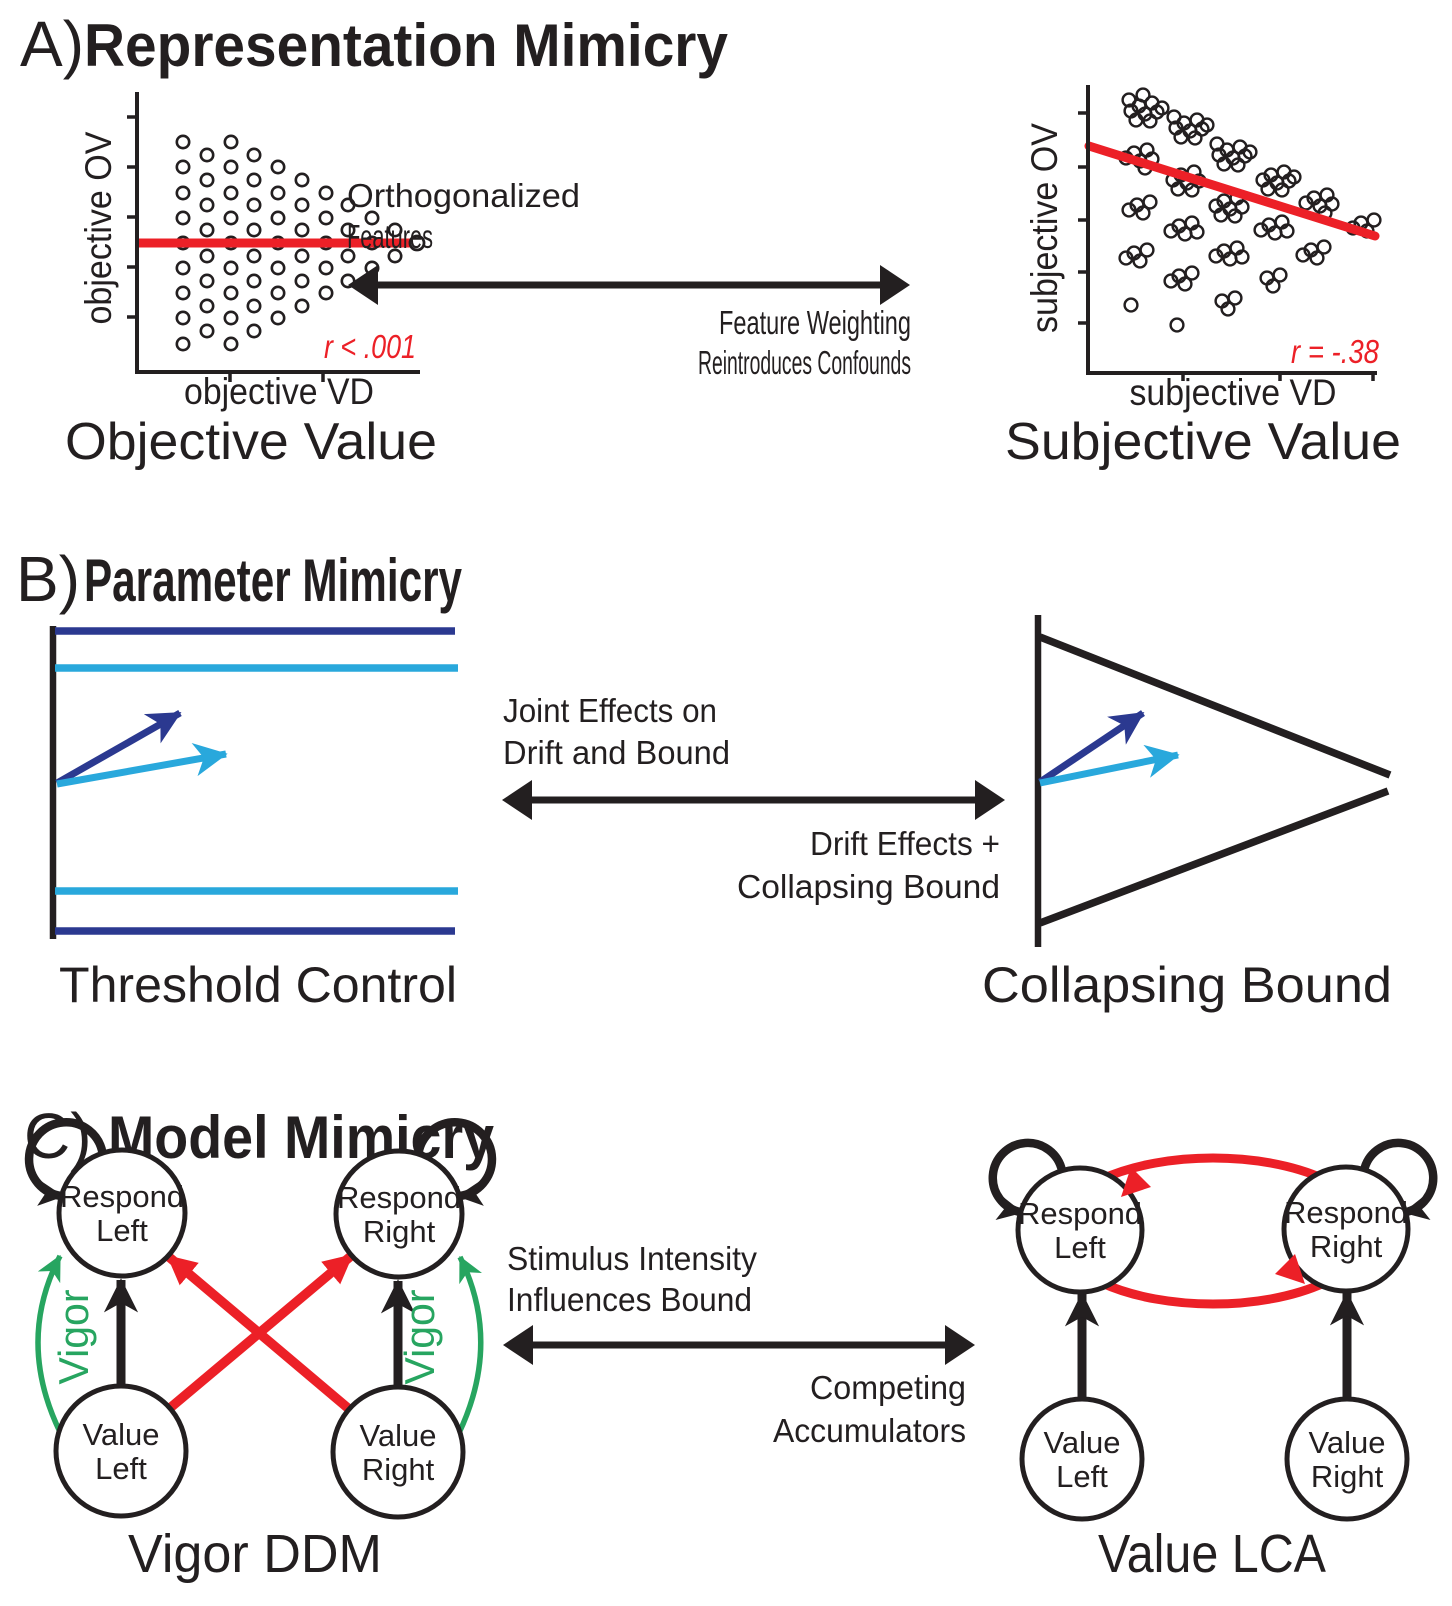 Image resolution: width=1452 pixels, height=1606 pixels. I want to click on threshold-drift-arrow-strong, so click(118, 748).